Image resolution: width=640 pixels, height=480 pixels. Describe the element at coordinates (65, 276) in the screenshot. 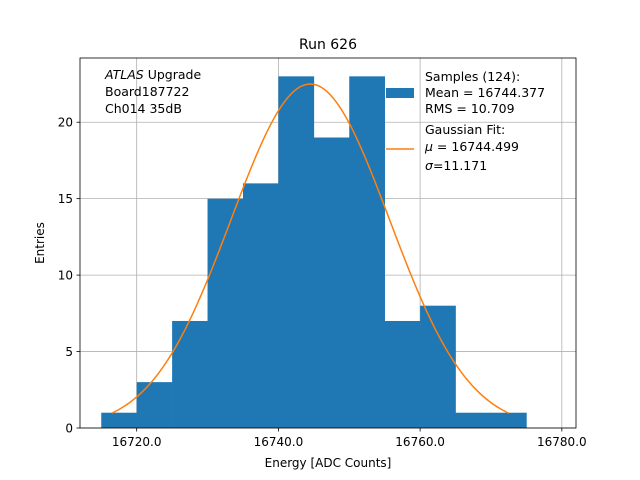

I see `y-tick-label: 10` at that location.